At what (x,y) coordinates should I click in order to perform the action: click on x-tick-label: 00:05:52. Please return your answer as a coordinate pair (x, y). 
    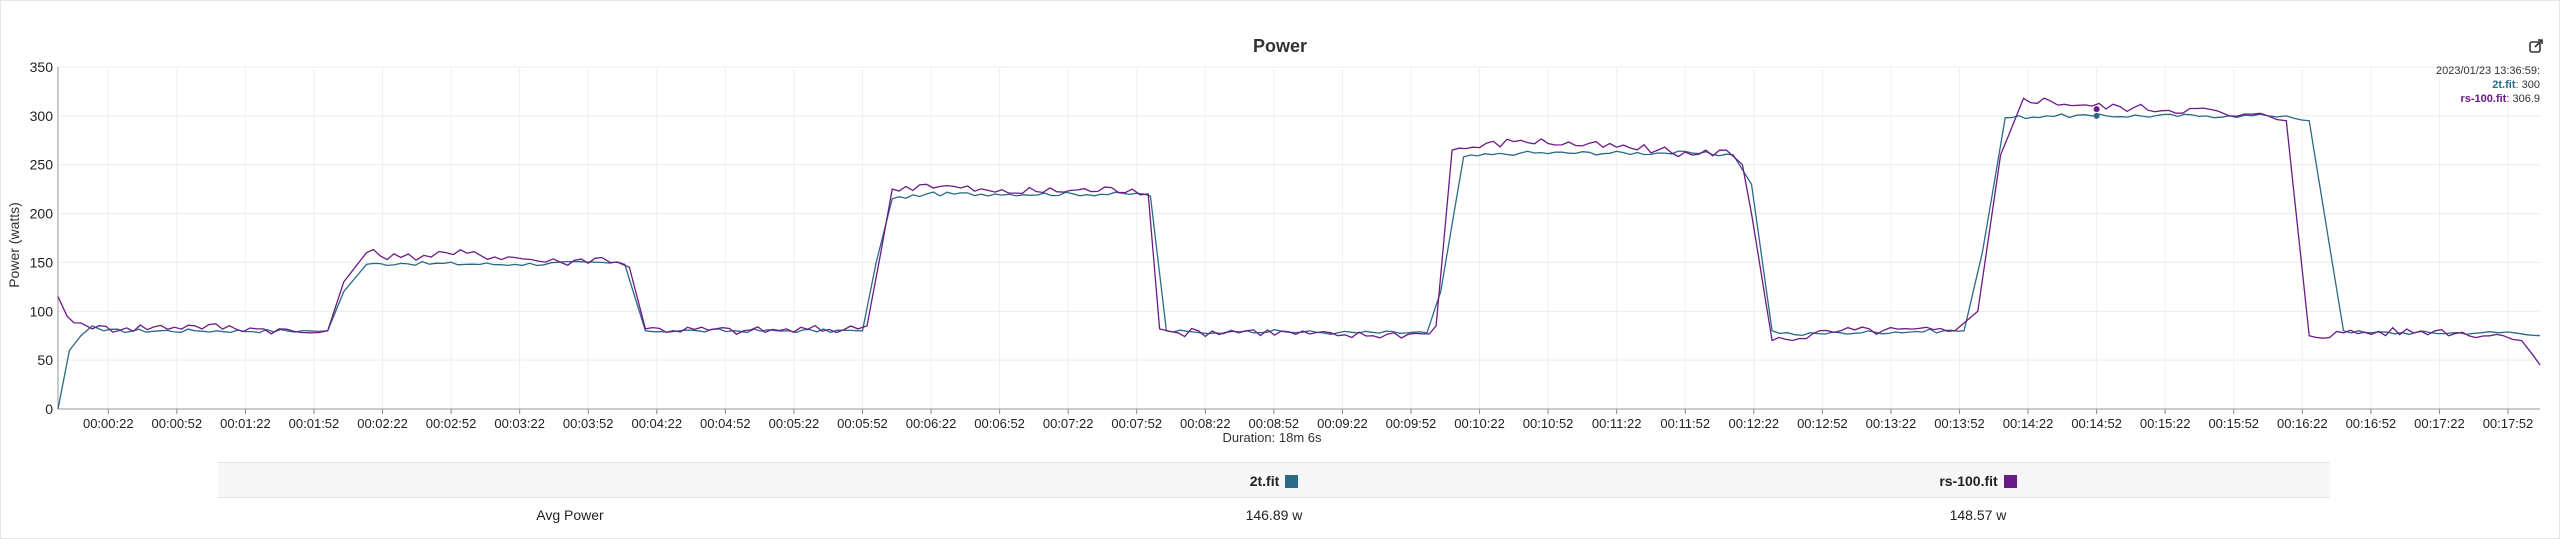
    Looking at the image, I should click on (862, 423).